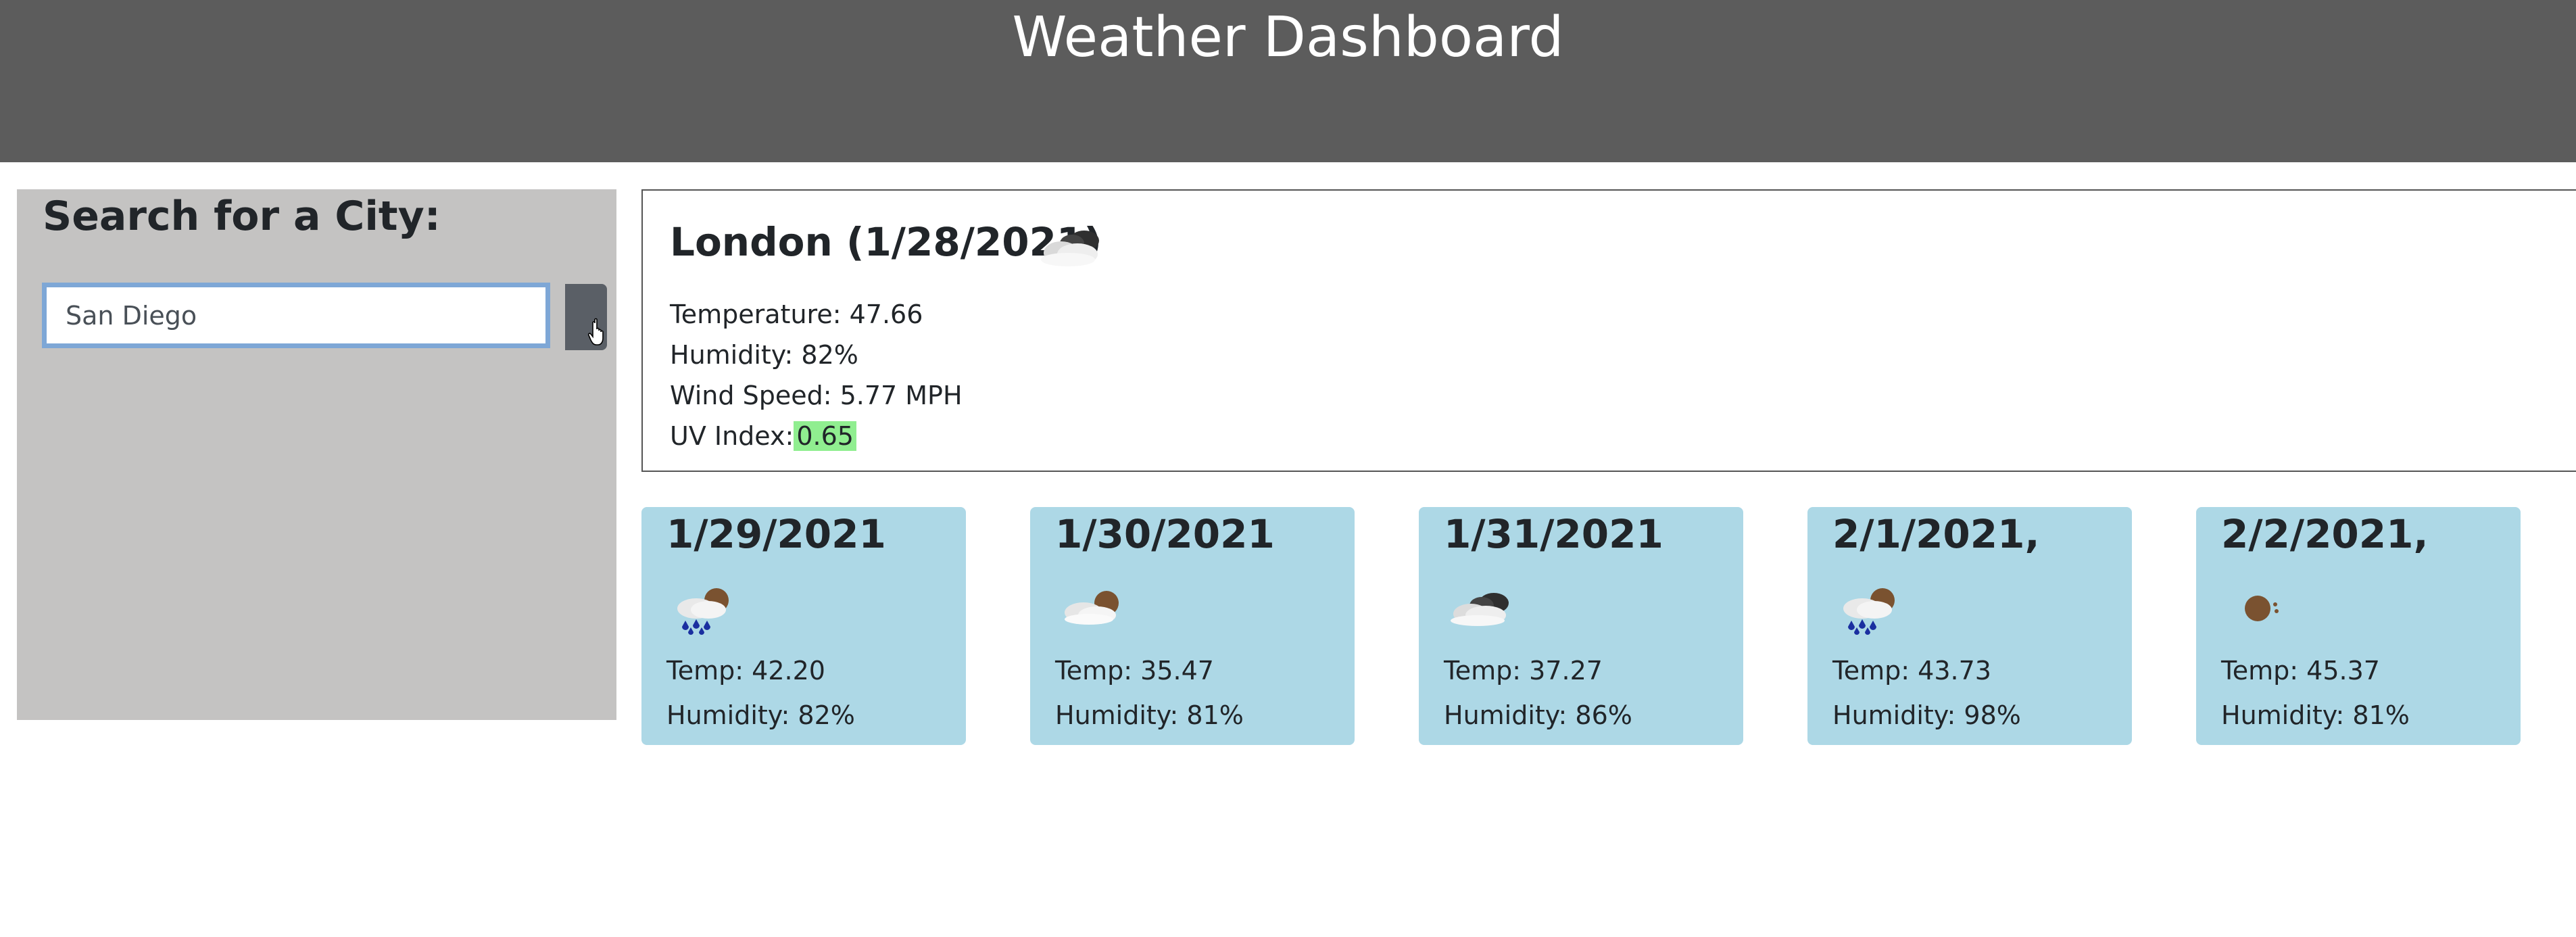 The height and width of the screenshot is (937, 2576). I want to click on uv-label: UV Index:, so click(732, 436).